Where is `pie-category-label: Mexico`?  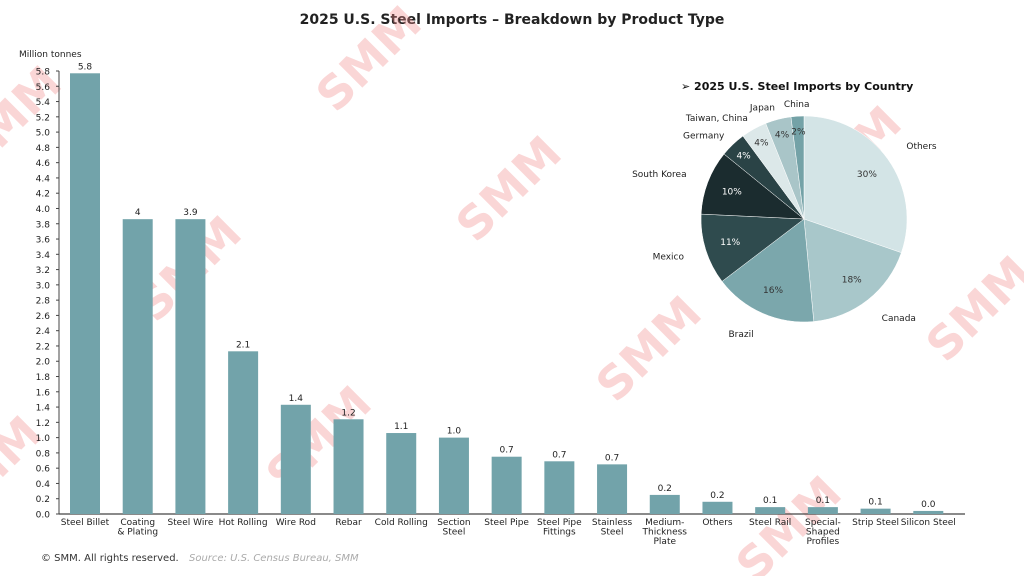 pie-category-label: Mexico is located at coordinates (669, 257).